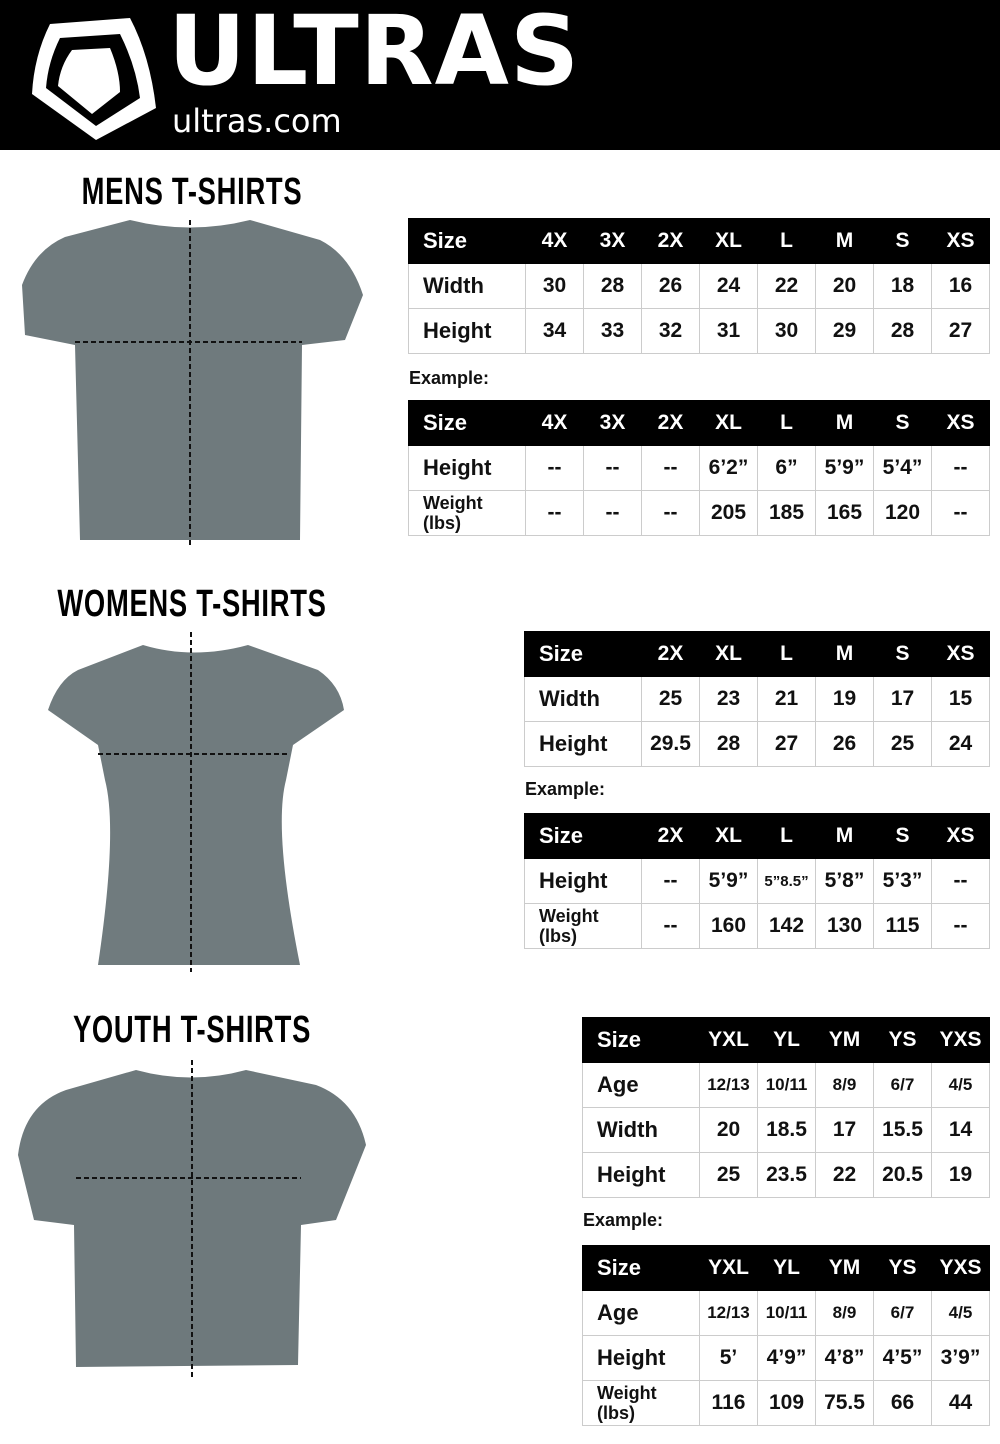  I want to click on table-cell: 25, so click(728, 1175).